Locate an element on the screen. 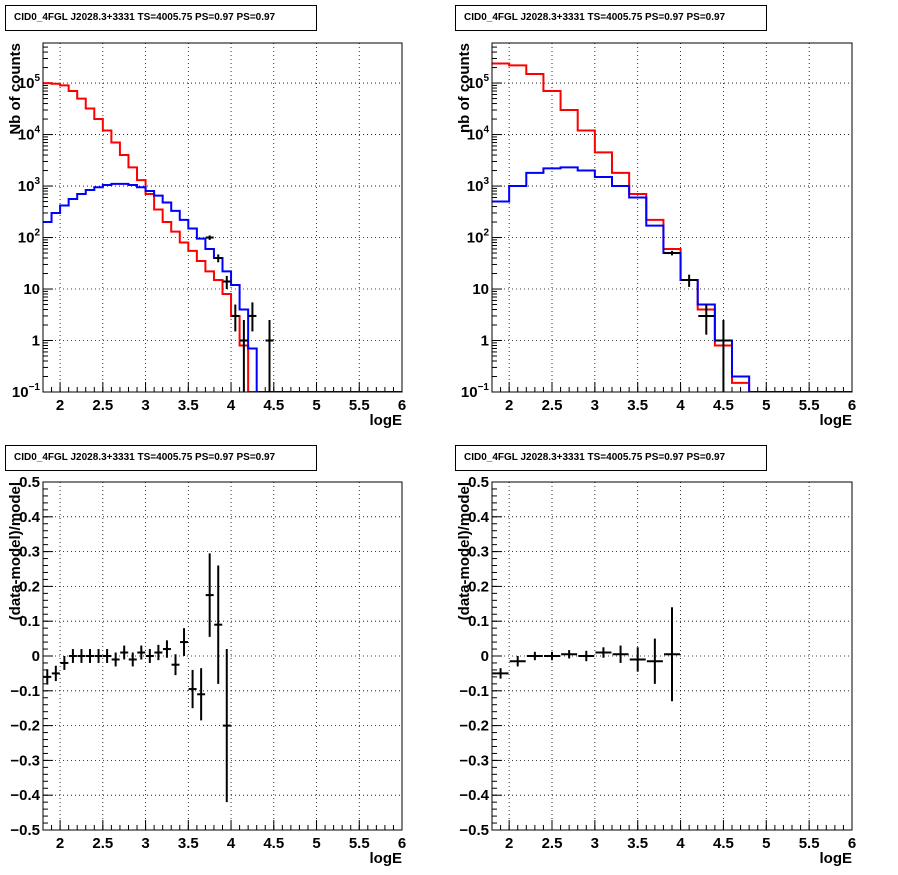 This screenshot has width=898, height=875. y-tick-label: 0.2 is located at coordinates (29, 586).